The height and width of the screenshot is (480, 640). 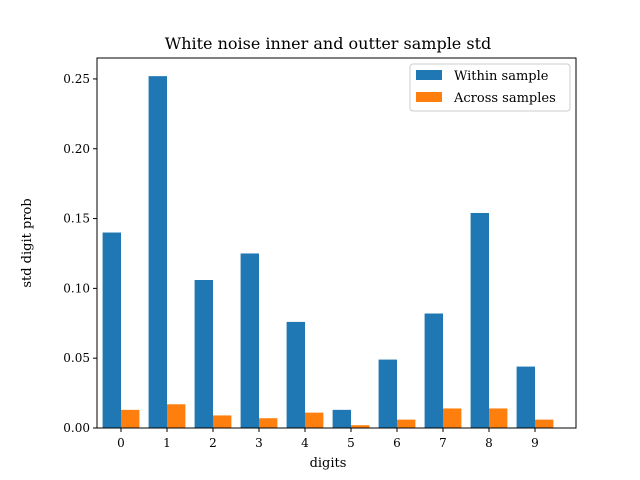 What do you see at coordinates (121, 443) in the screenshot?
I see `x-tick-label-0: 0` at bounding box center [121, 443].